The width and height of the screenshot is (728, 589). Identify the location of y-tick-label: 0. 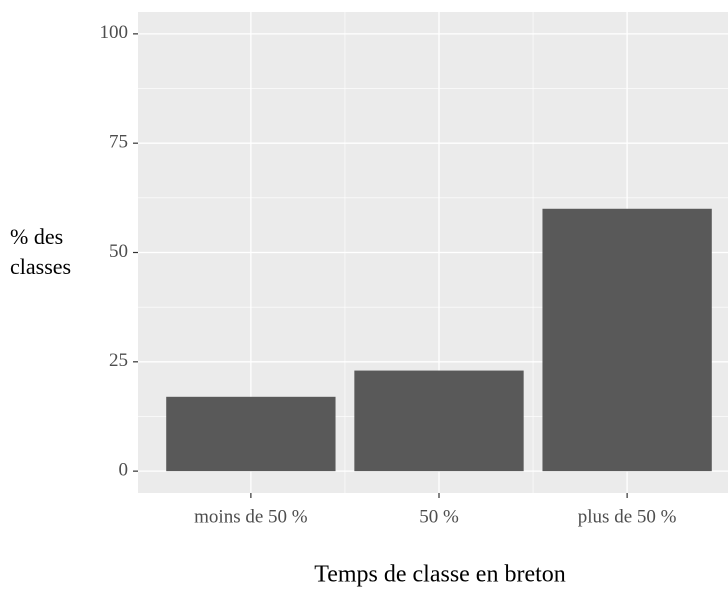
(124, 469).